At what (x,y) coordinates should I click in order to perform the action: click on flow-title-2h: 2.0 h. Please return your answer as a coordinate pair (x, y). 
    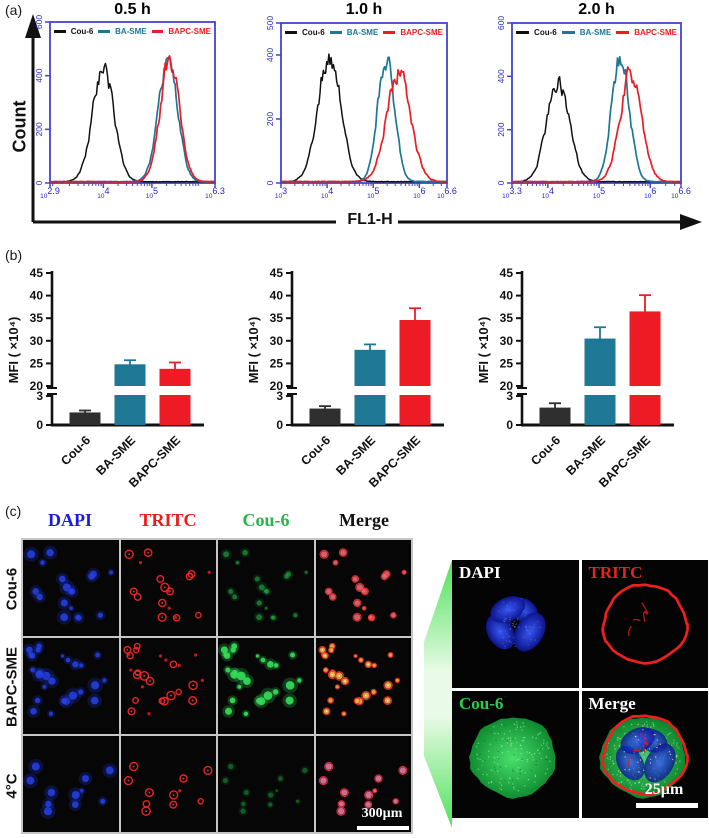
    Looking at the image, I should click on (596, 9).